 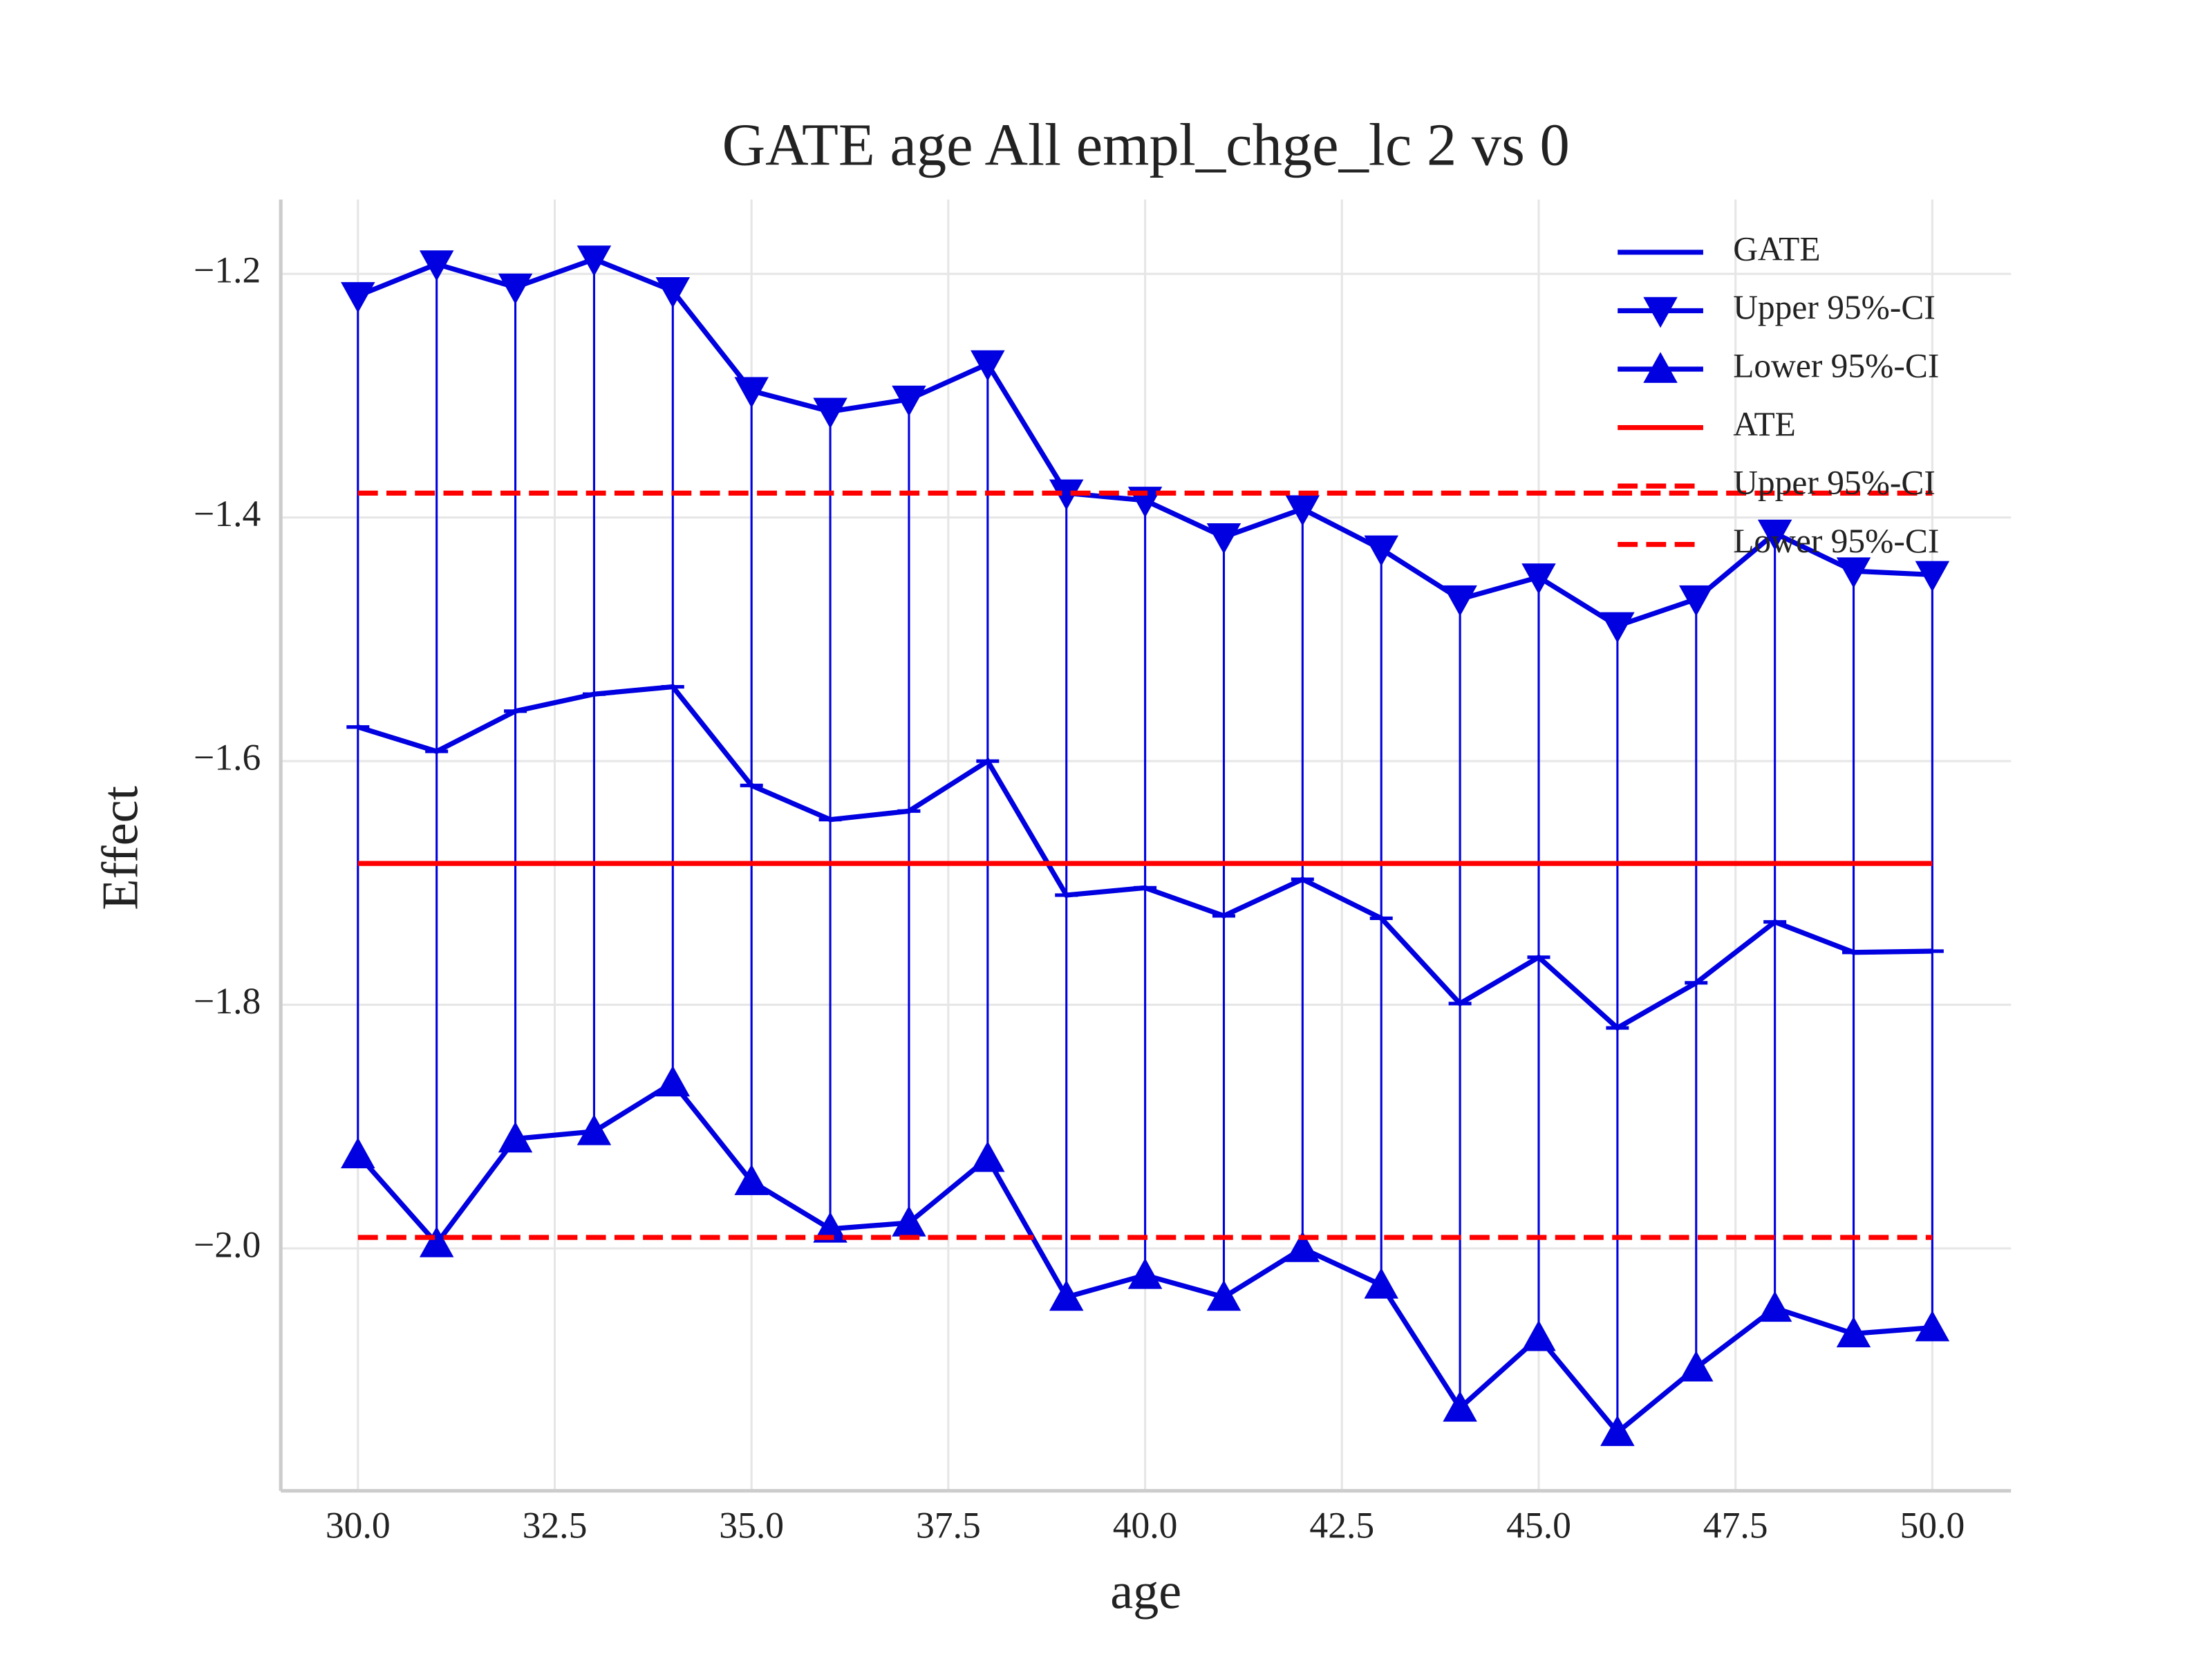 What do you see at coordinates (228, 1001) in the screenshot?
I see `y-tick-label: −1.8` at bounding box center [228, 1001].